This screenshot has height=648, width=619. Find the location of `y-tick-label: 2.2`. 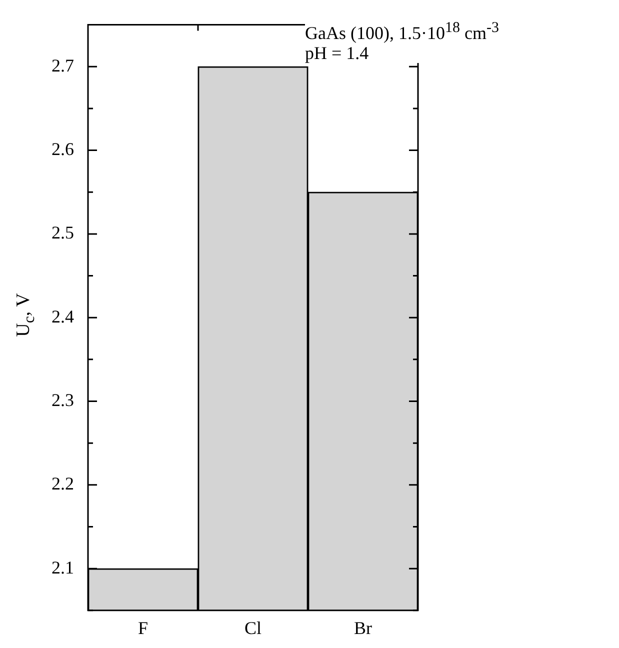

y-tick-label: 2.2 is located at coordinates (63, 484).